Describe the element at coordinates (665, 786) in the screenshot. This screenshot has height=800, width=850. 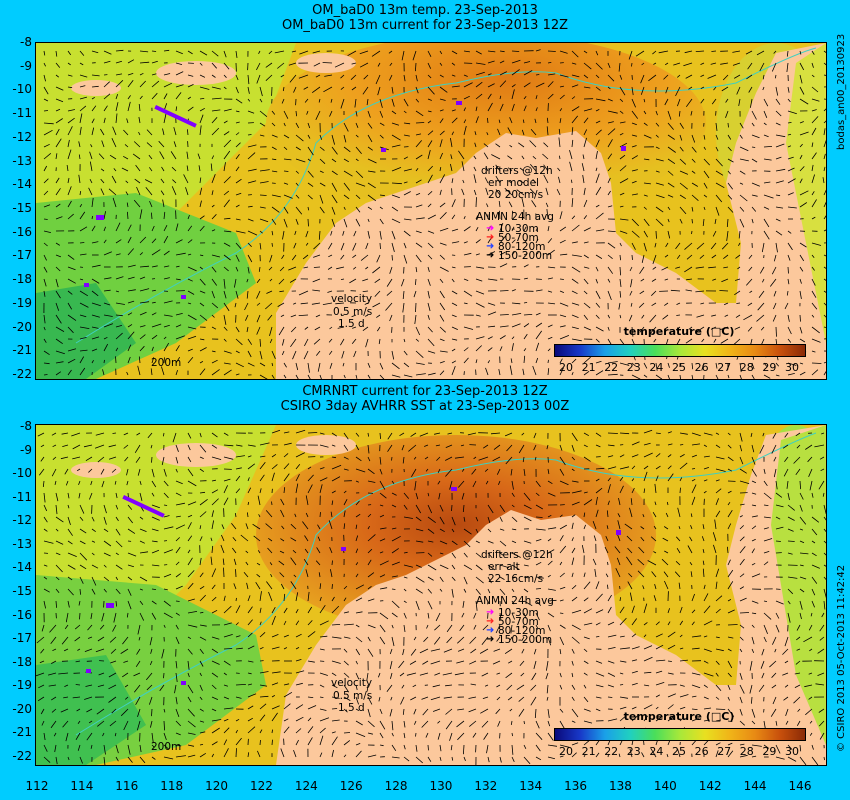
I see `x-tick: 140` at that location.